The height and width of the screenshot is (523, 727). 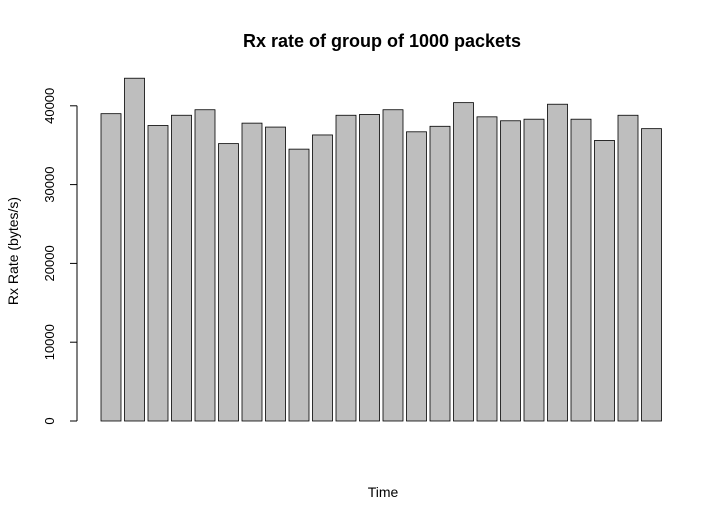 What do you see at coordinates (49, 263) in the screenshot?
I see `y-tick-label: 20000` at bounding box center [49, 263].